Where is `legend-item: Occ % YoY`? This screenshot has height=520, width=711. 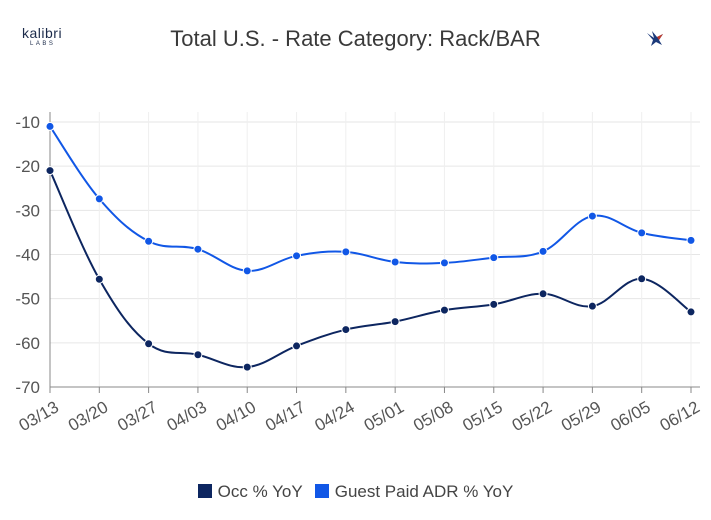 legend-item: Occ % YoY is located at coordinates (250, 492).